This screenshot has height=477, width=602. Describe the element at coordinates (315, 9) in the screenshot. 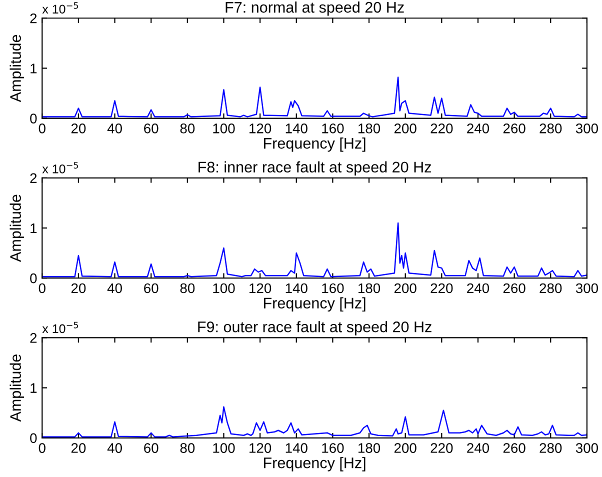

I see `chart-title: F7: normal at speed 20 Hz` at that location.